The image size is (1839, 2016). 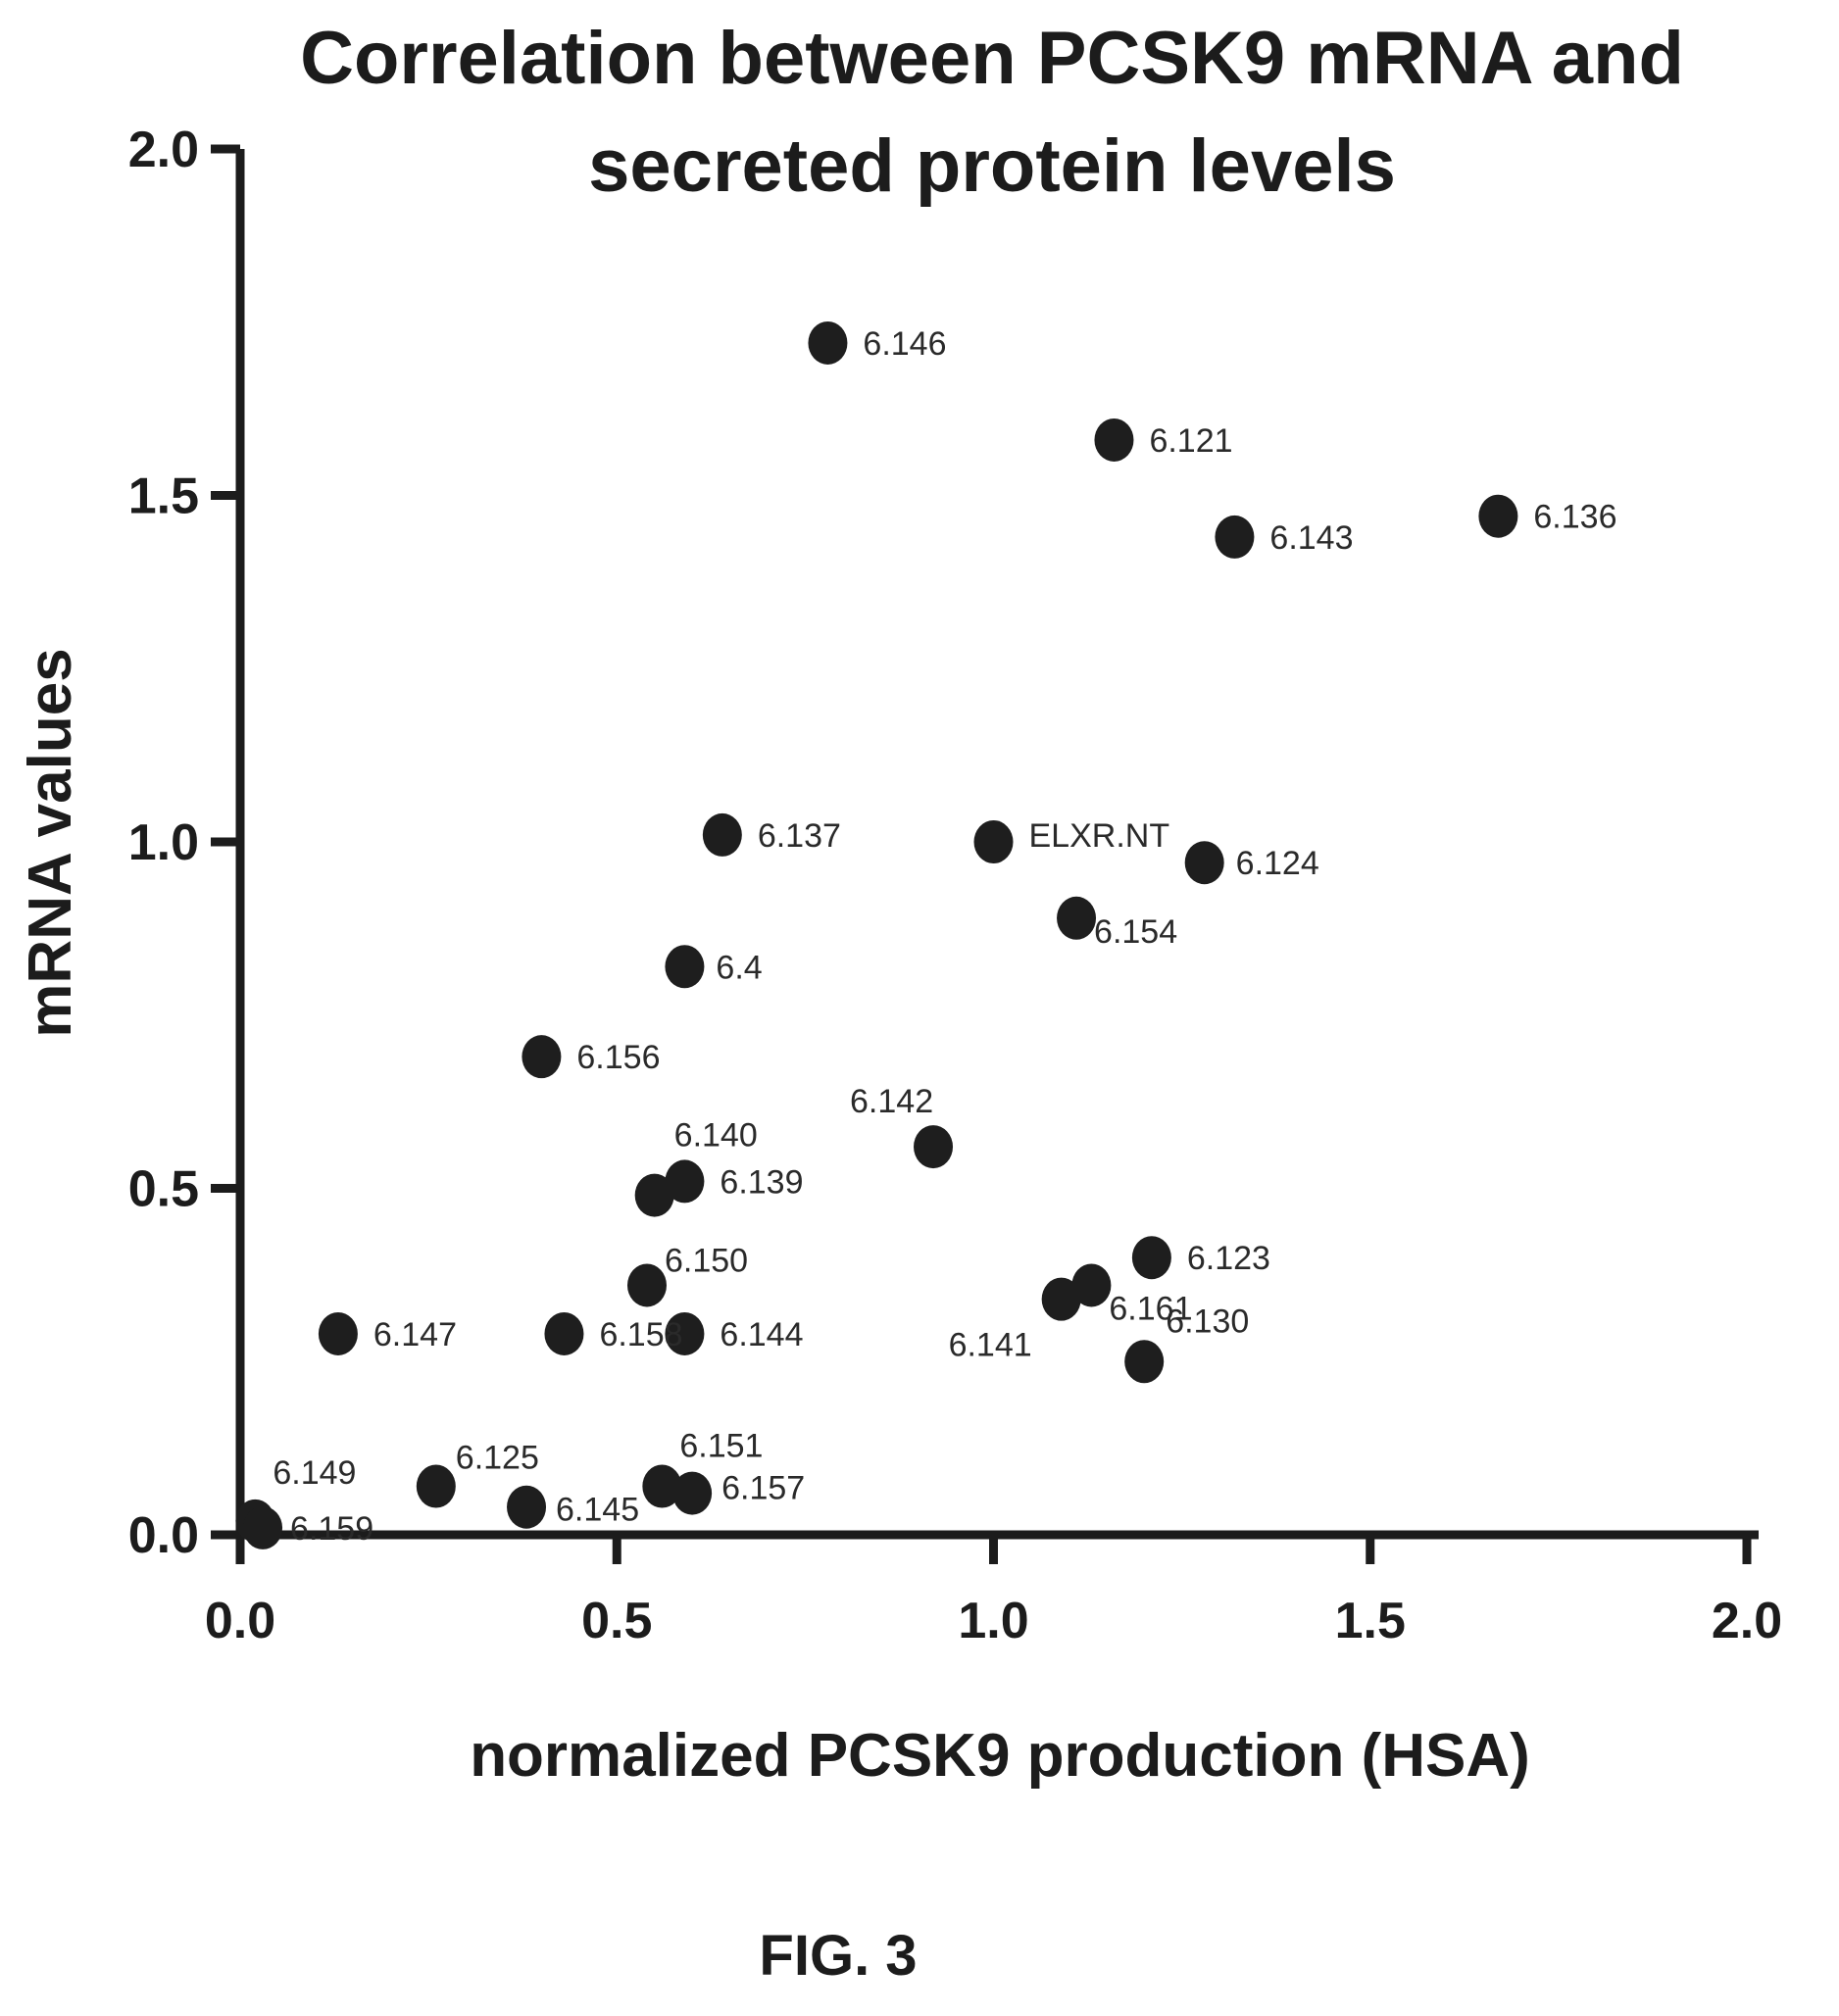 What do you see at coordinates (993, 1621) in the screenshot?
I see `x-tick-label: 1.0` at bounding box center [993, 1621].